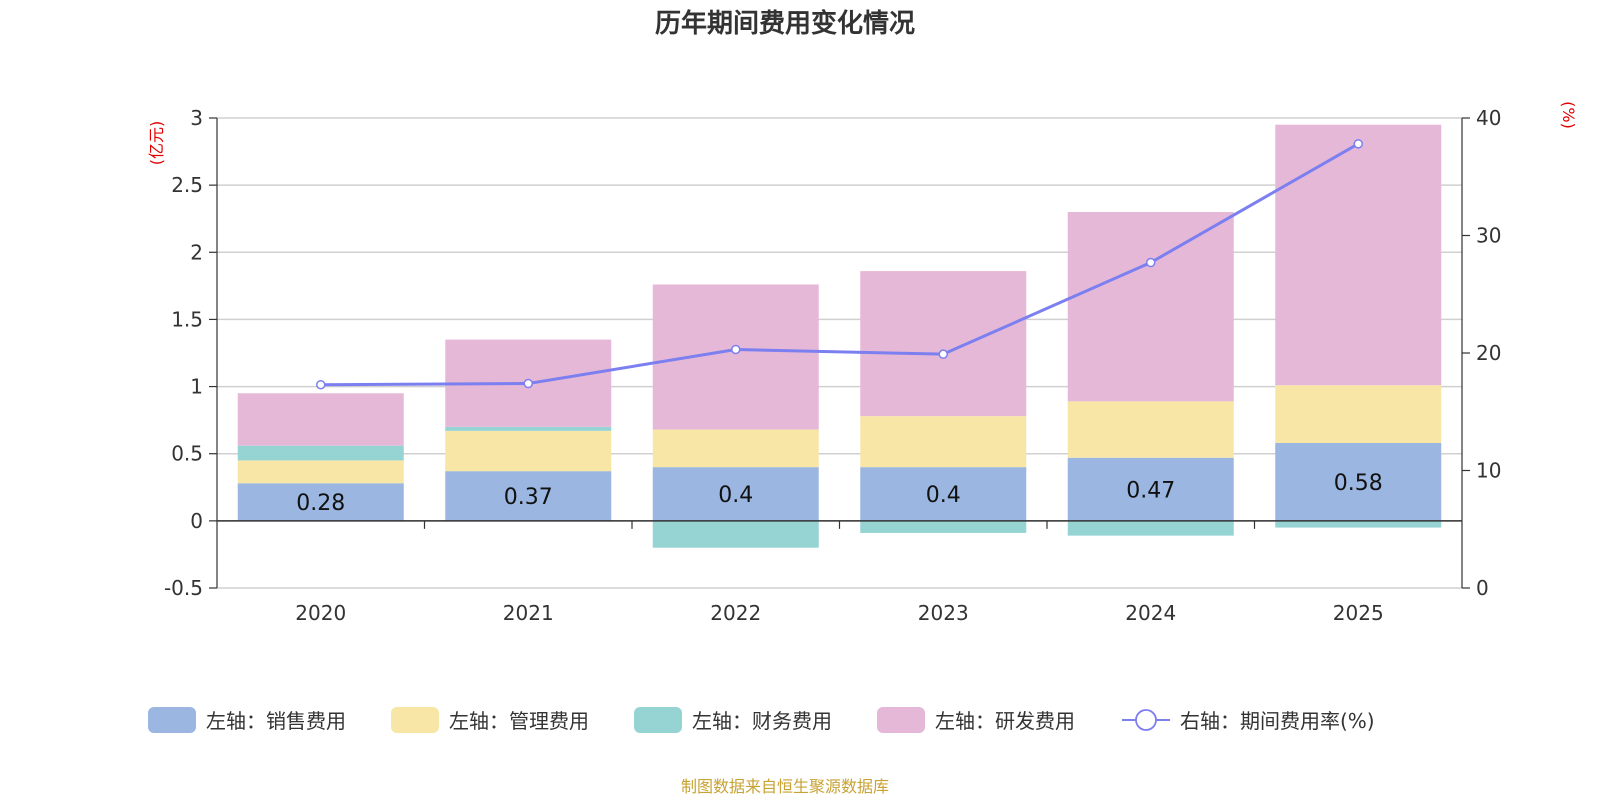 The image size is (1600, 800). I want to click on right-tick-label: 10, so click(1488, 471).